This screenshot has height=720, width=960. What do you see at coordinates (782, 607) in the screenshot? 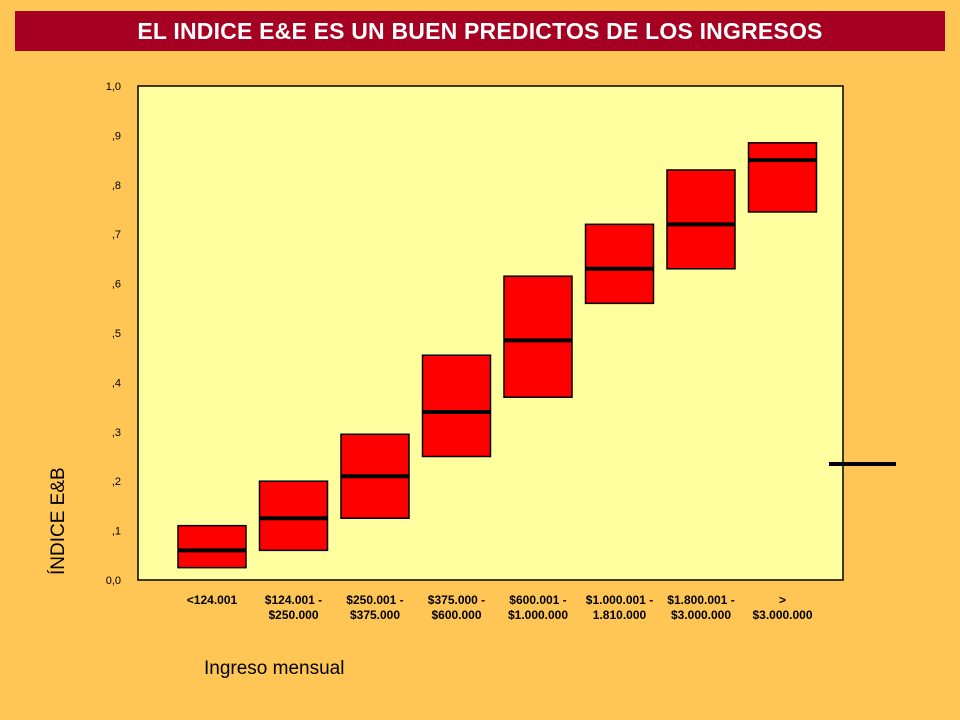
I see `x-tick-label: > $3.000.000` at bounding box center [782, 607].